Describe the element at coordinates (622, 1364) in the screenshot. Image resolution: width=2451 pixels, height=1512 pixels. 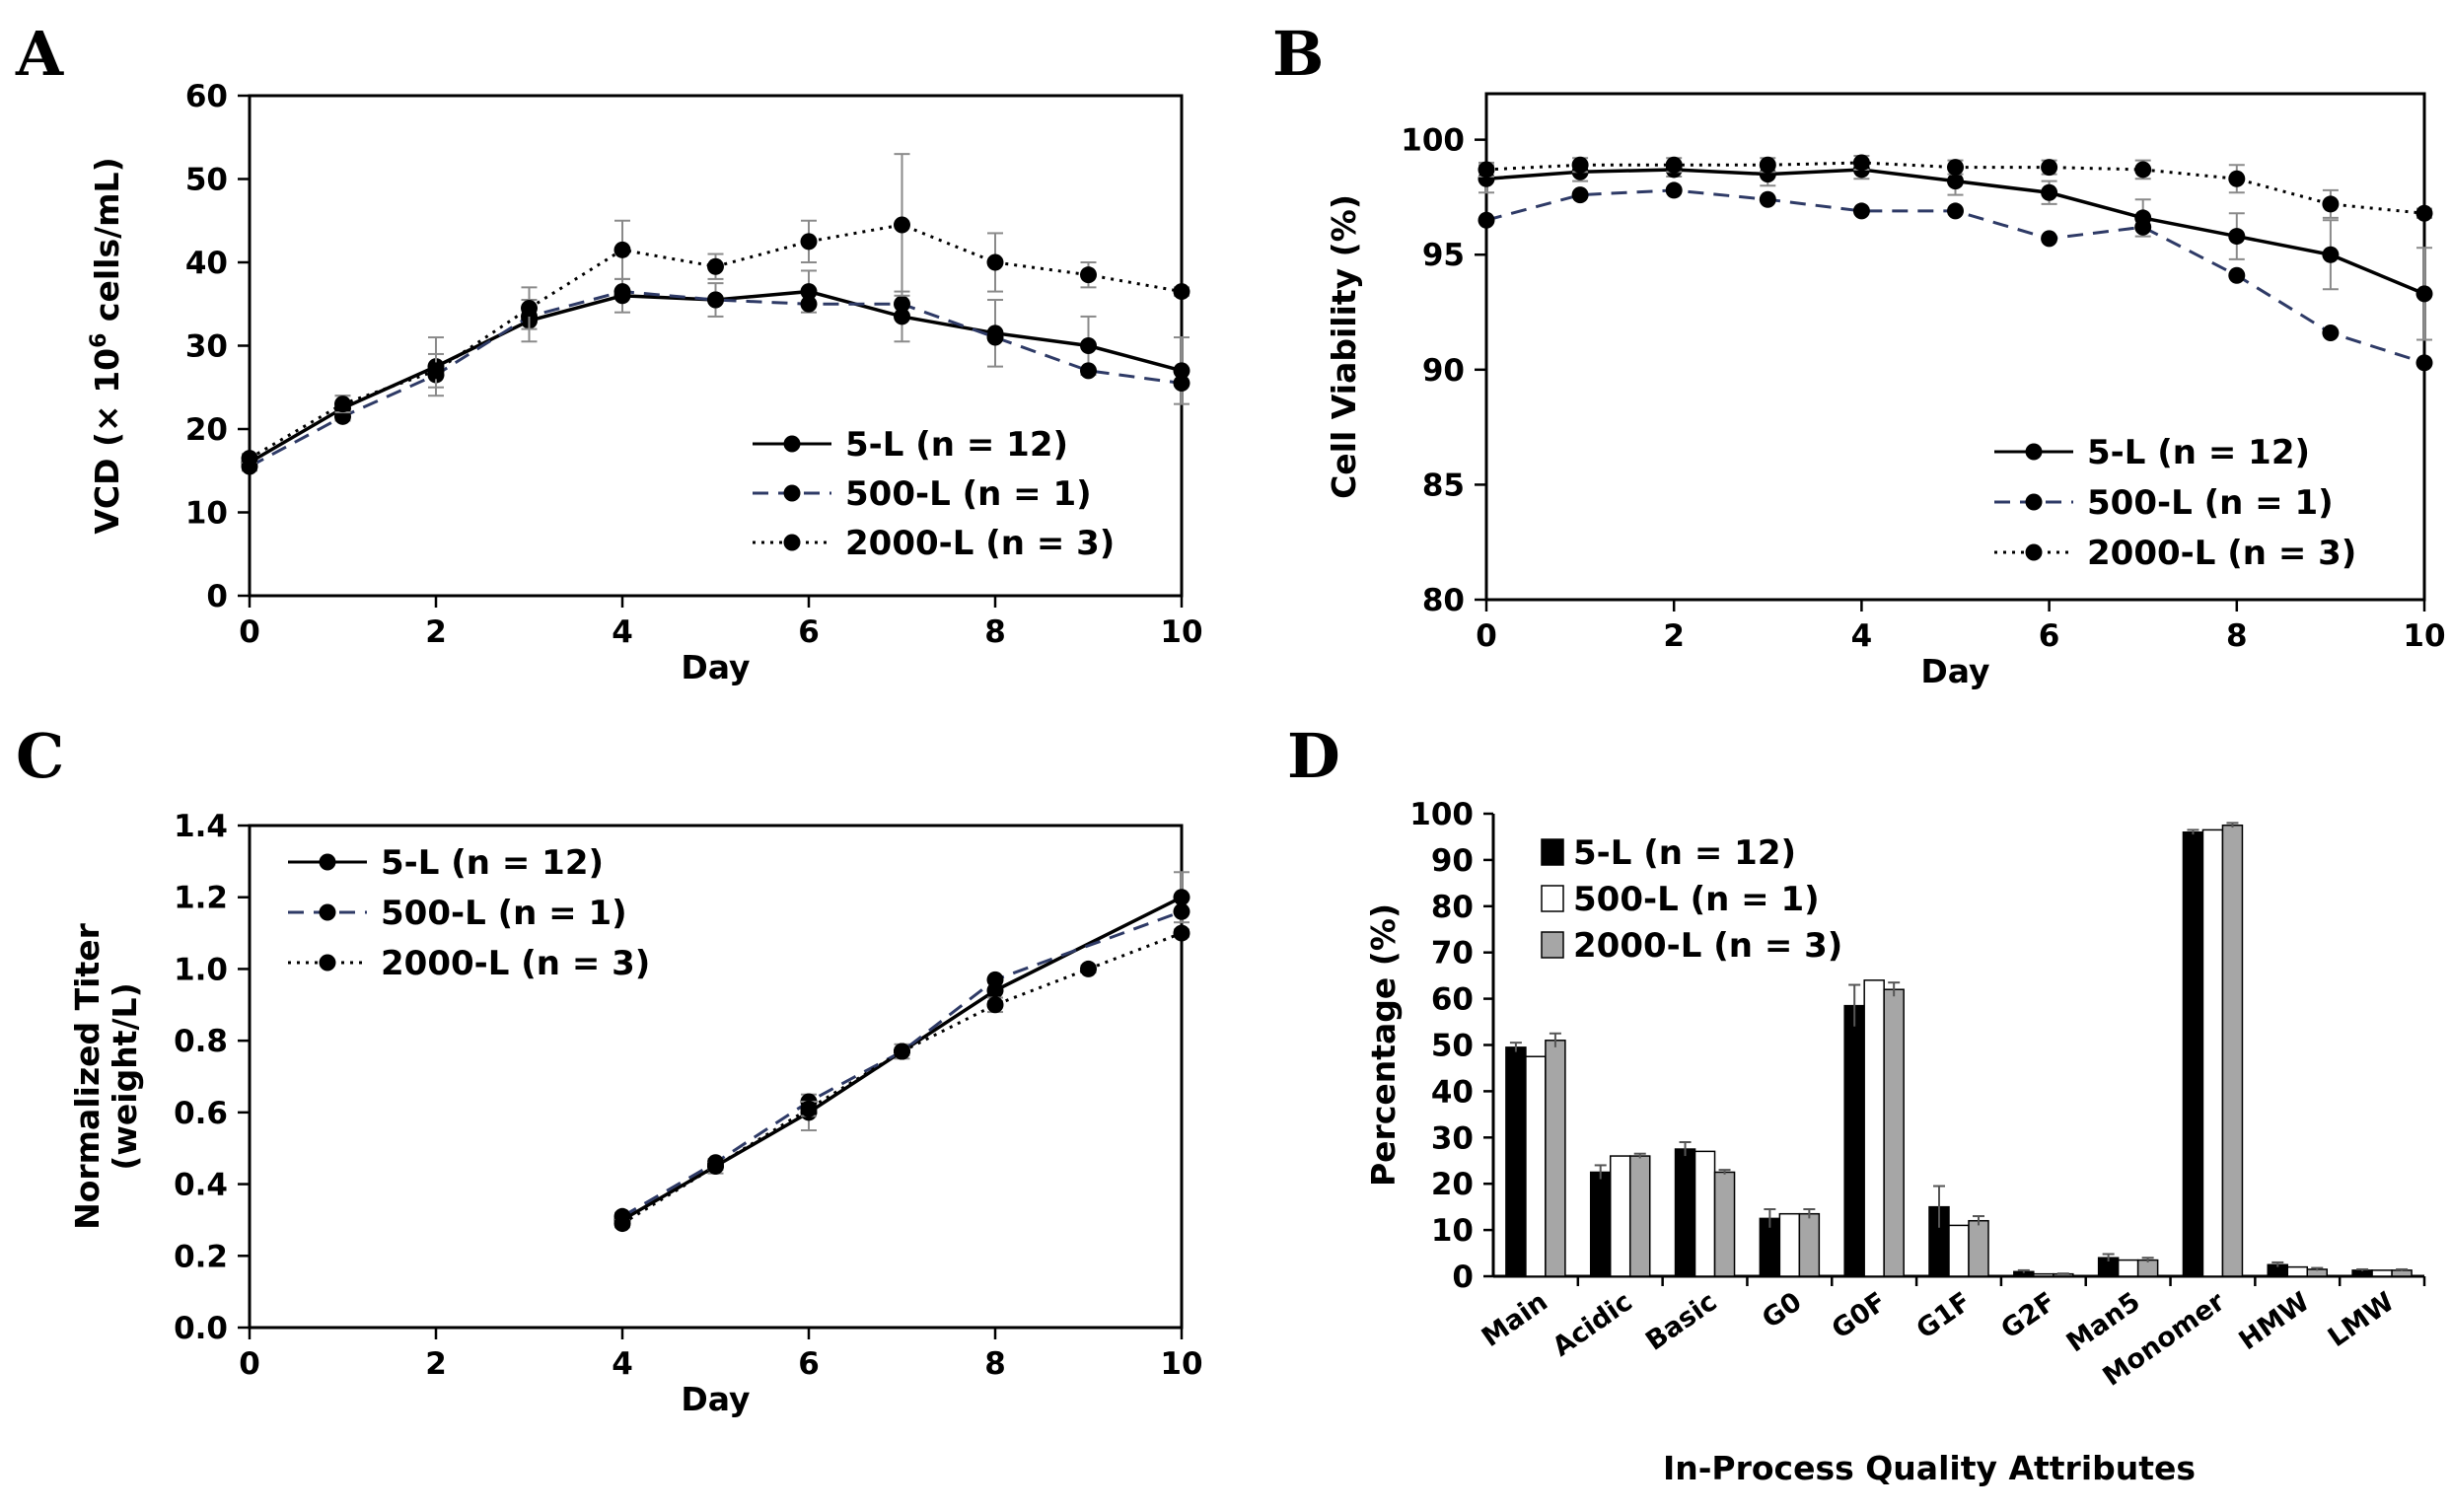
I see `x-tick-label: 4` at that location.